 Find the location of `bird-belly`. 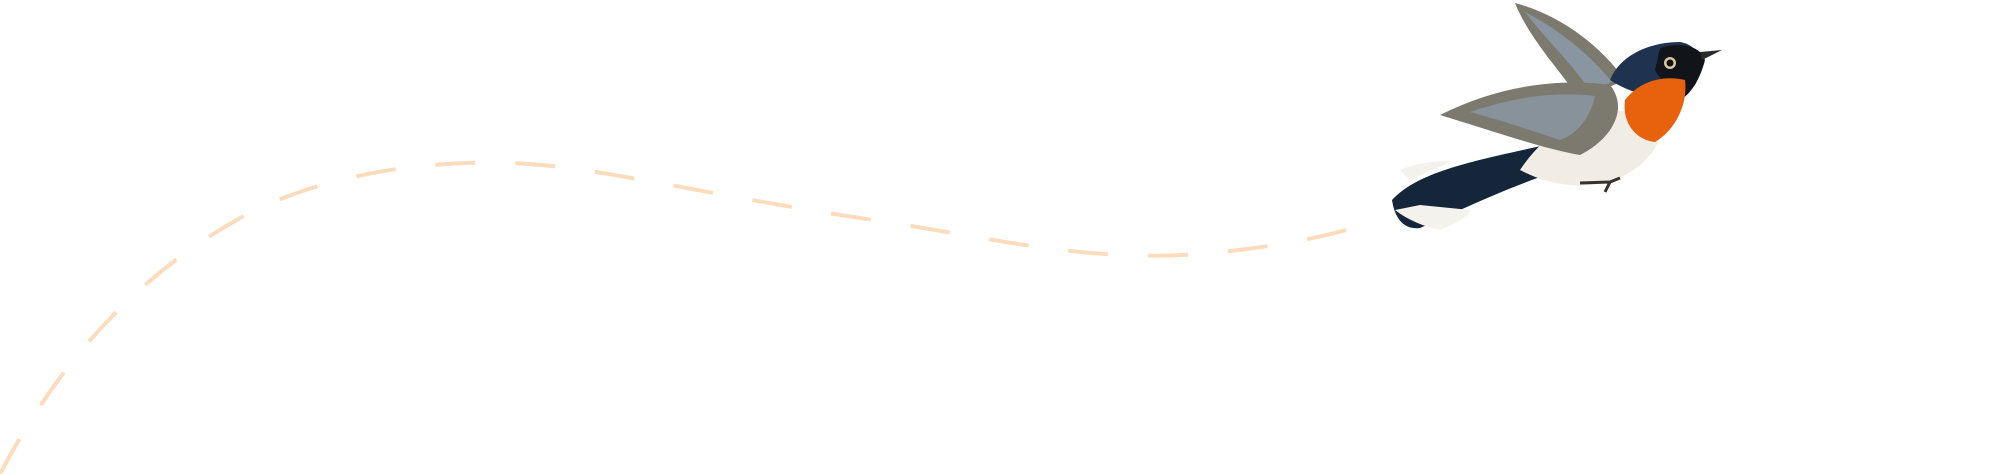

bird-belly is located at coordinates (1592, 148).